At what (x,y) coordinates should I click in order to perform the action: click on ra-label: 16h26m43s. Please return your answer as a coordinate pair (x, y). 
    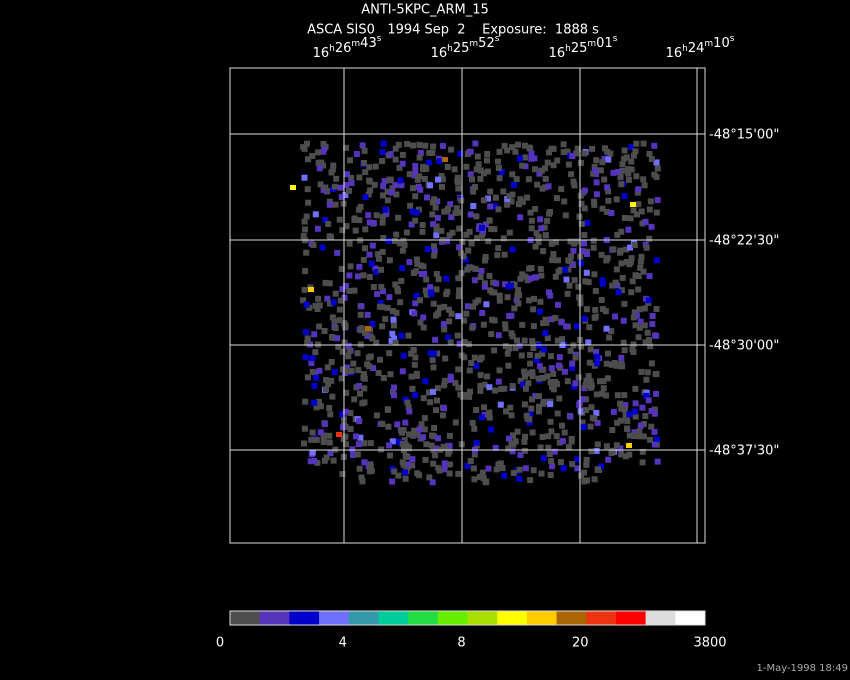
    Looking at the image, I should click on (347, 47).